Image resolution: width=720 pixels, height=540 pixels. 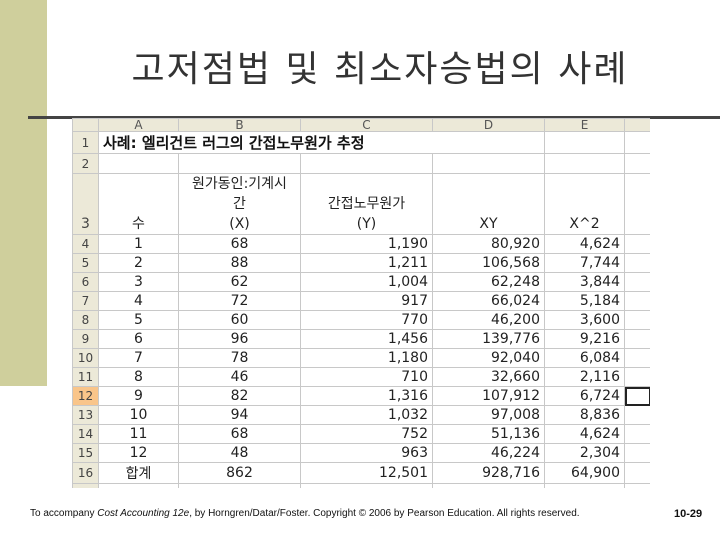 I want to click on cell-e: 3,844, so click(x=584, y=282).